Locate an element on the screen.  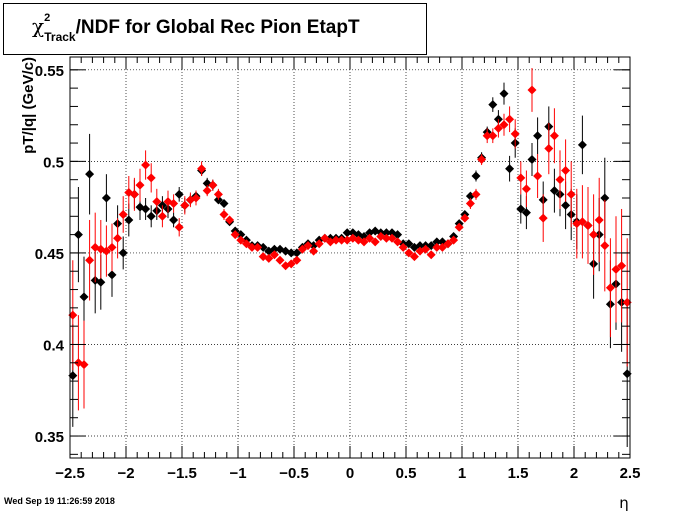
x-tick-label: −2.5 is located at coordinates (70, 473).